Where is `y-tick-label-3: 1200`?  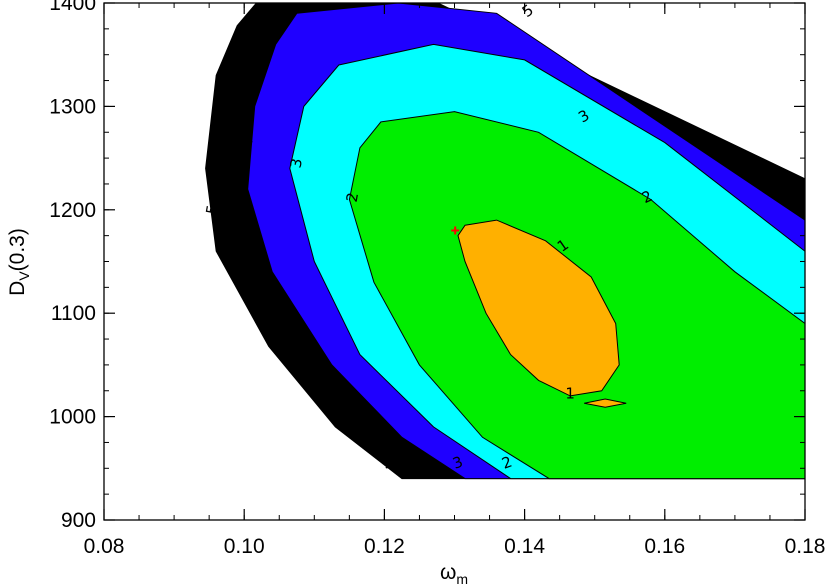
y-tick-label-3: 1200 is located at coordinates (72, 210).